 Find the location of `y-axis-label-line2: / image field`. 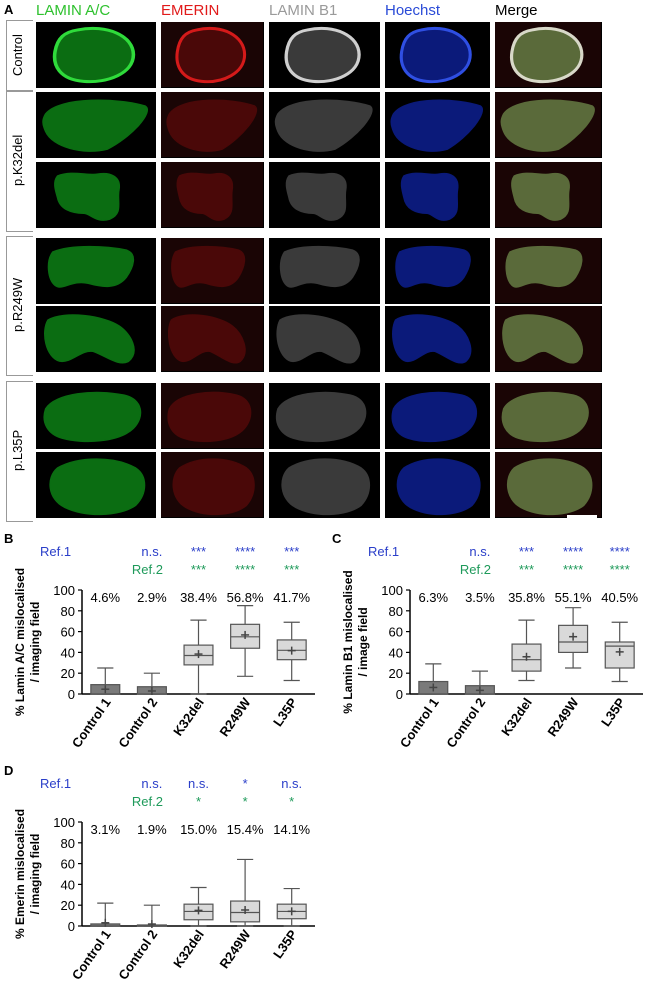

y-axis-label-line2: / image field is located at coordinates (363, 641).